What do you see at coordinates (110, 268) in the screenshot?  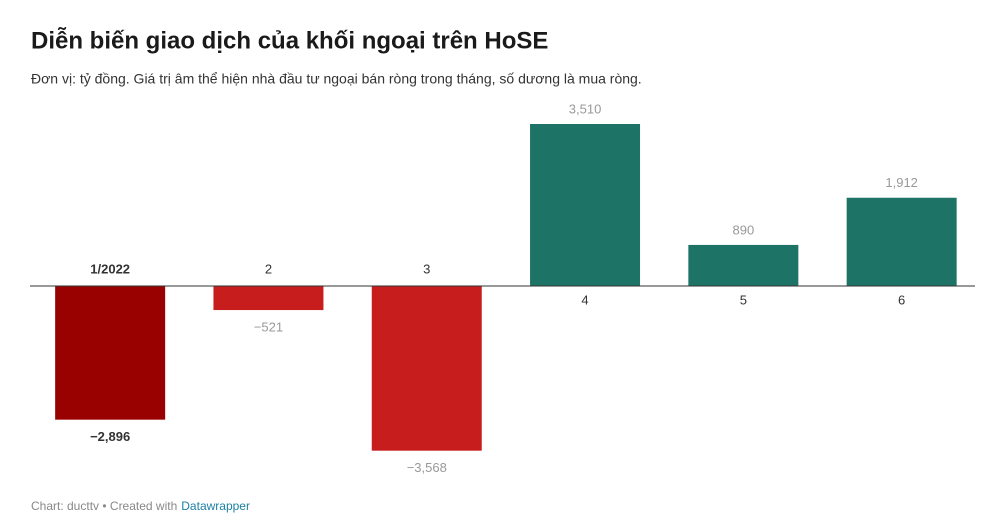 I see `x-tick-label: 1/2022` at bounding box center [110, 268].